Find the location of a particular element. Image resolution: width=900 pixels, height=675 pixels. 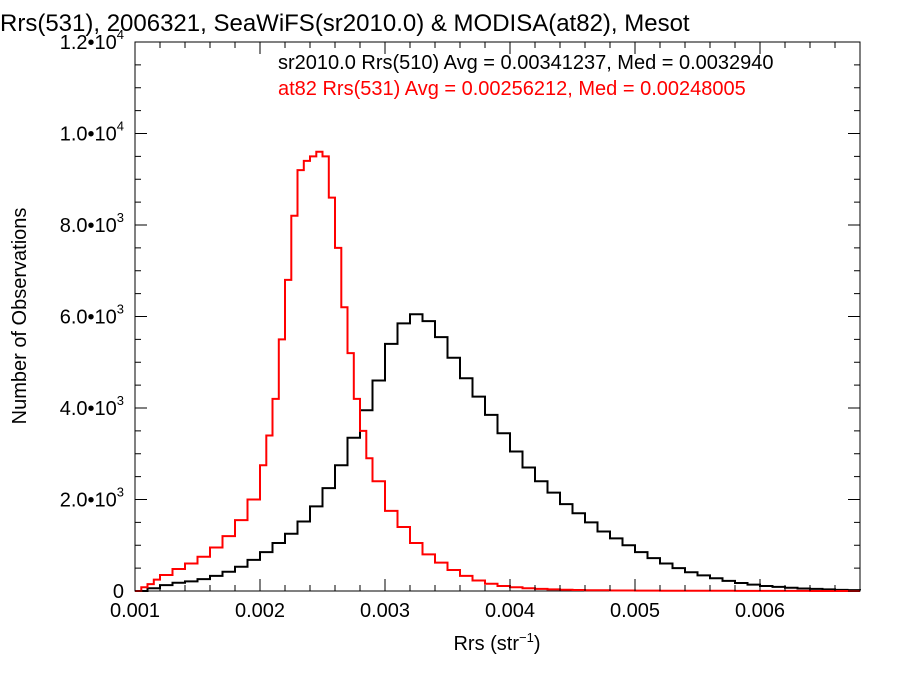

y-tick-label: 2.0•103 is located at coordinates (92, 498).